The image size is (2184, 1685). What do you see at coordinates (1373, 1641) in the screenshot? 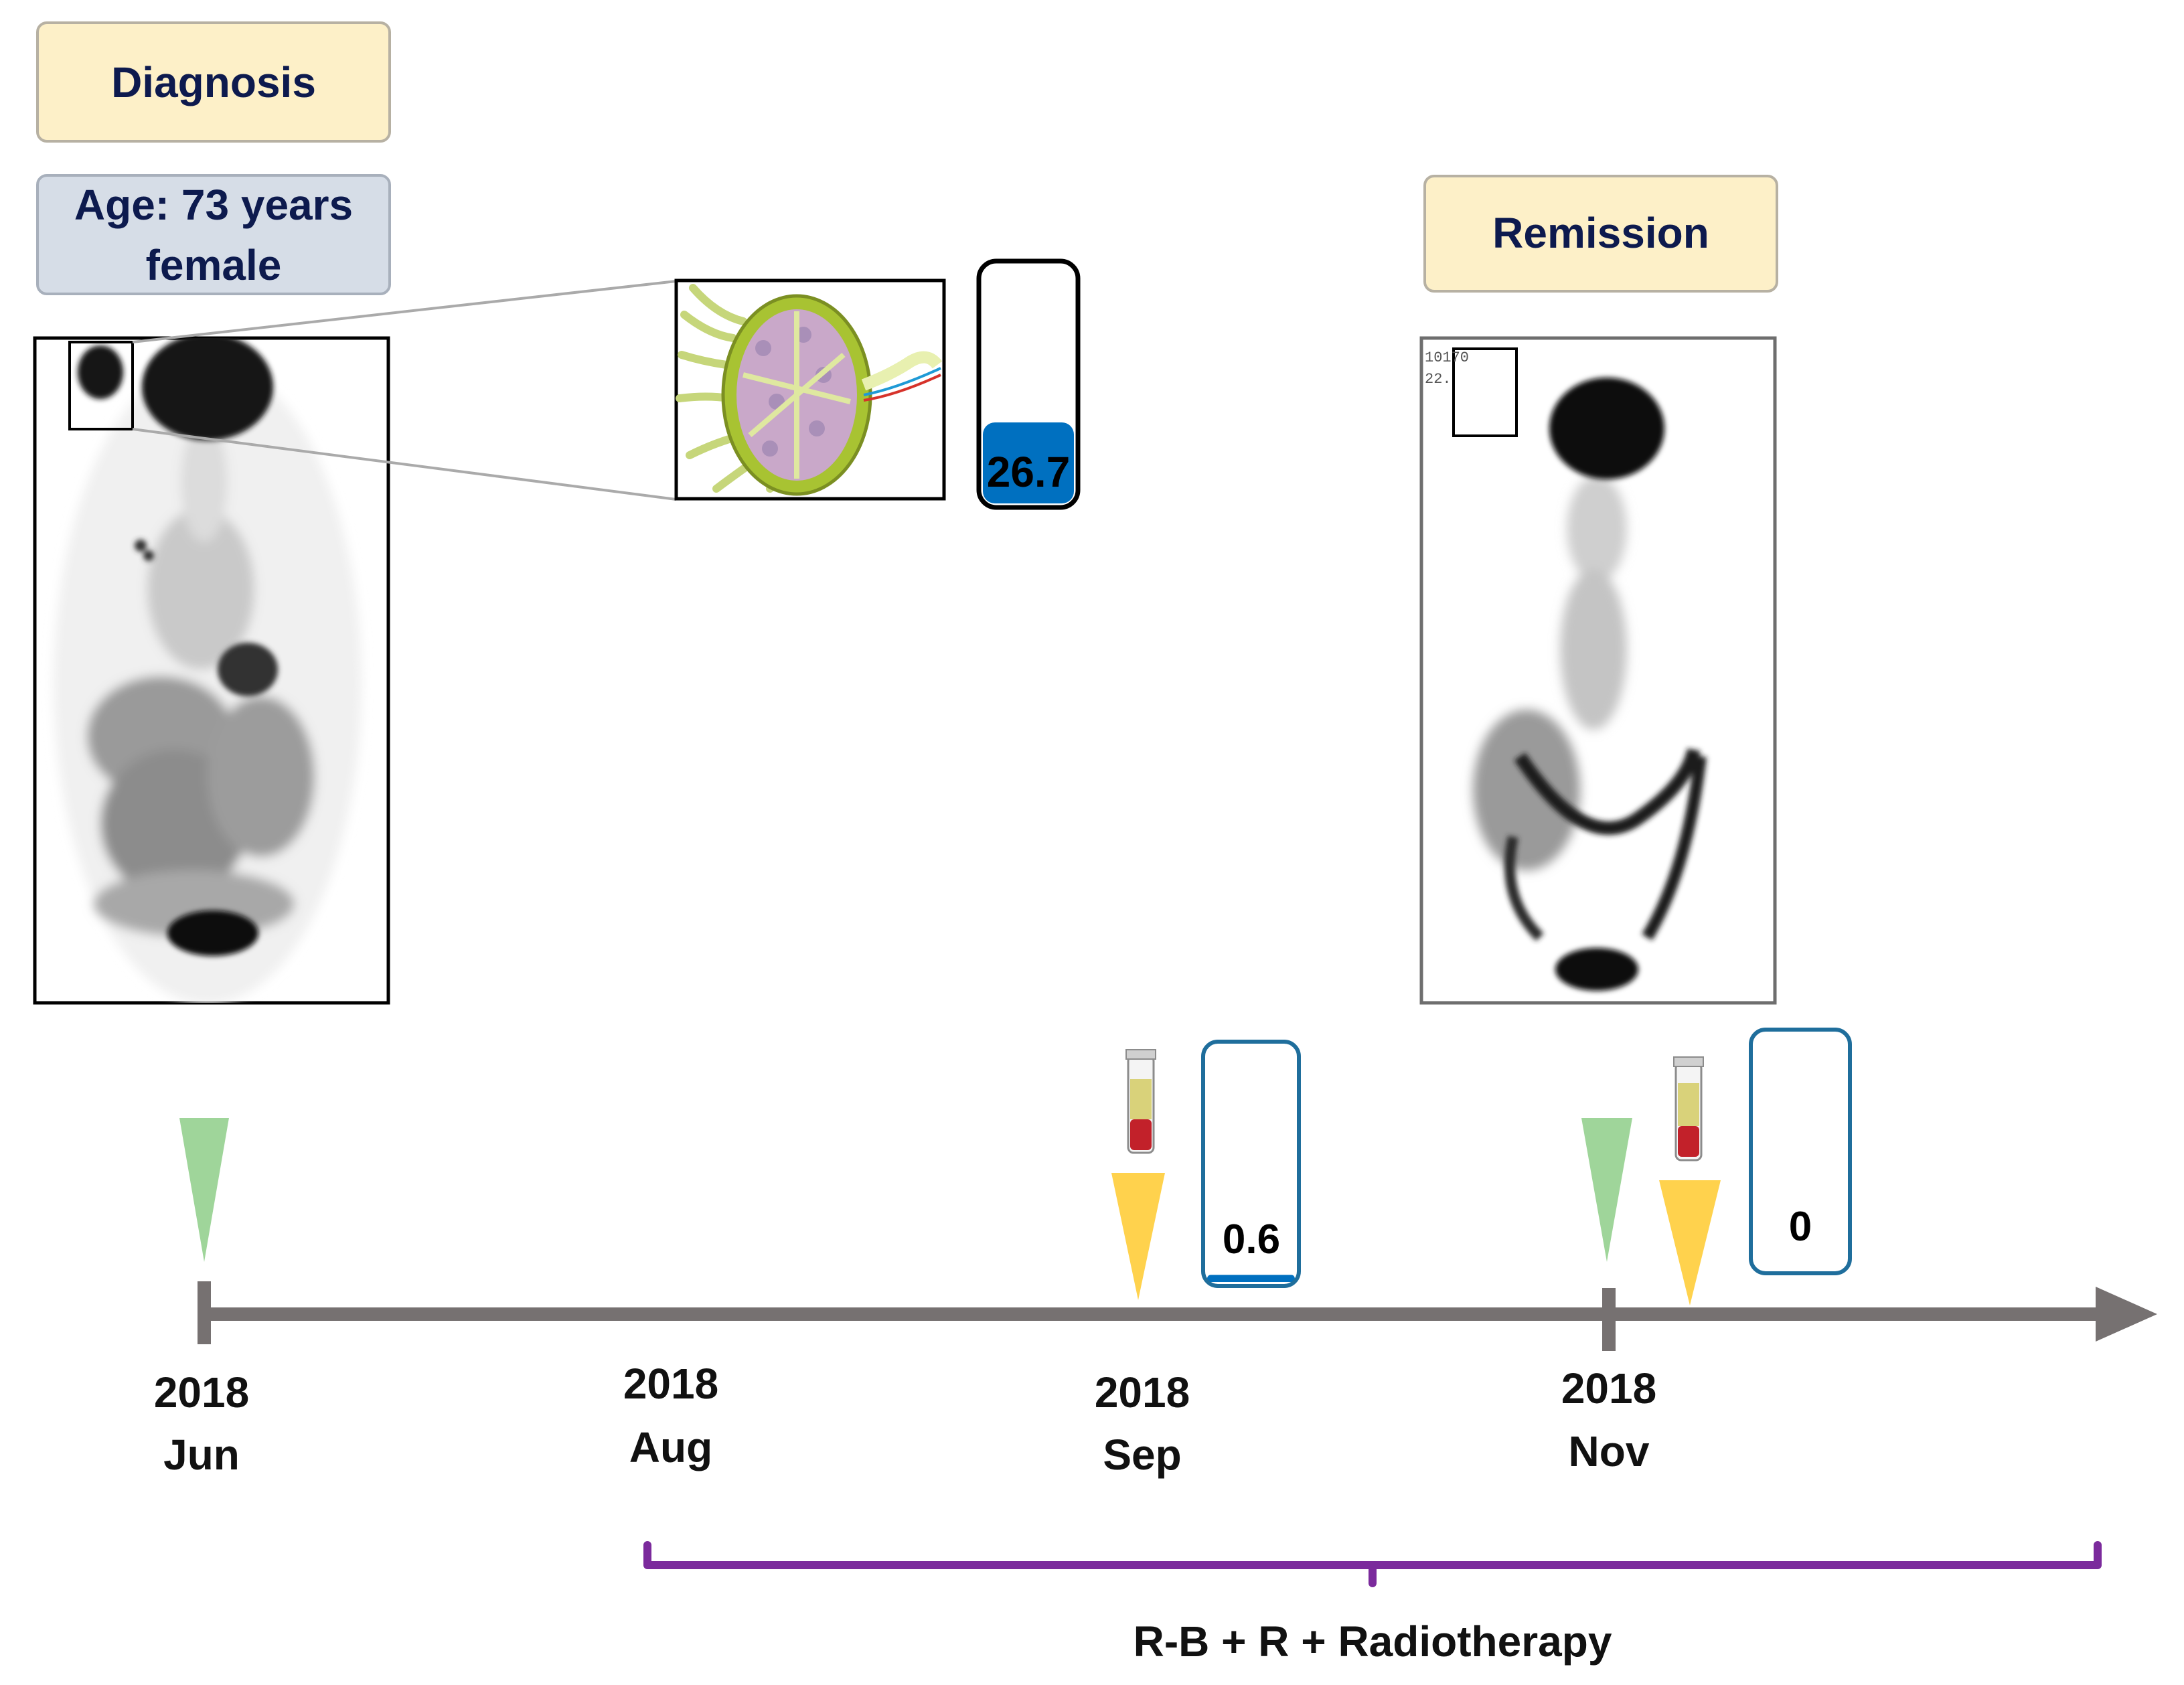
I see `therapy-label: R-B + R + Radiotherapy` at bounding box center [1373, 1641].